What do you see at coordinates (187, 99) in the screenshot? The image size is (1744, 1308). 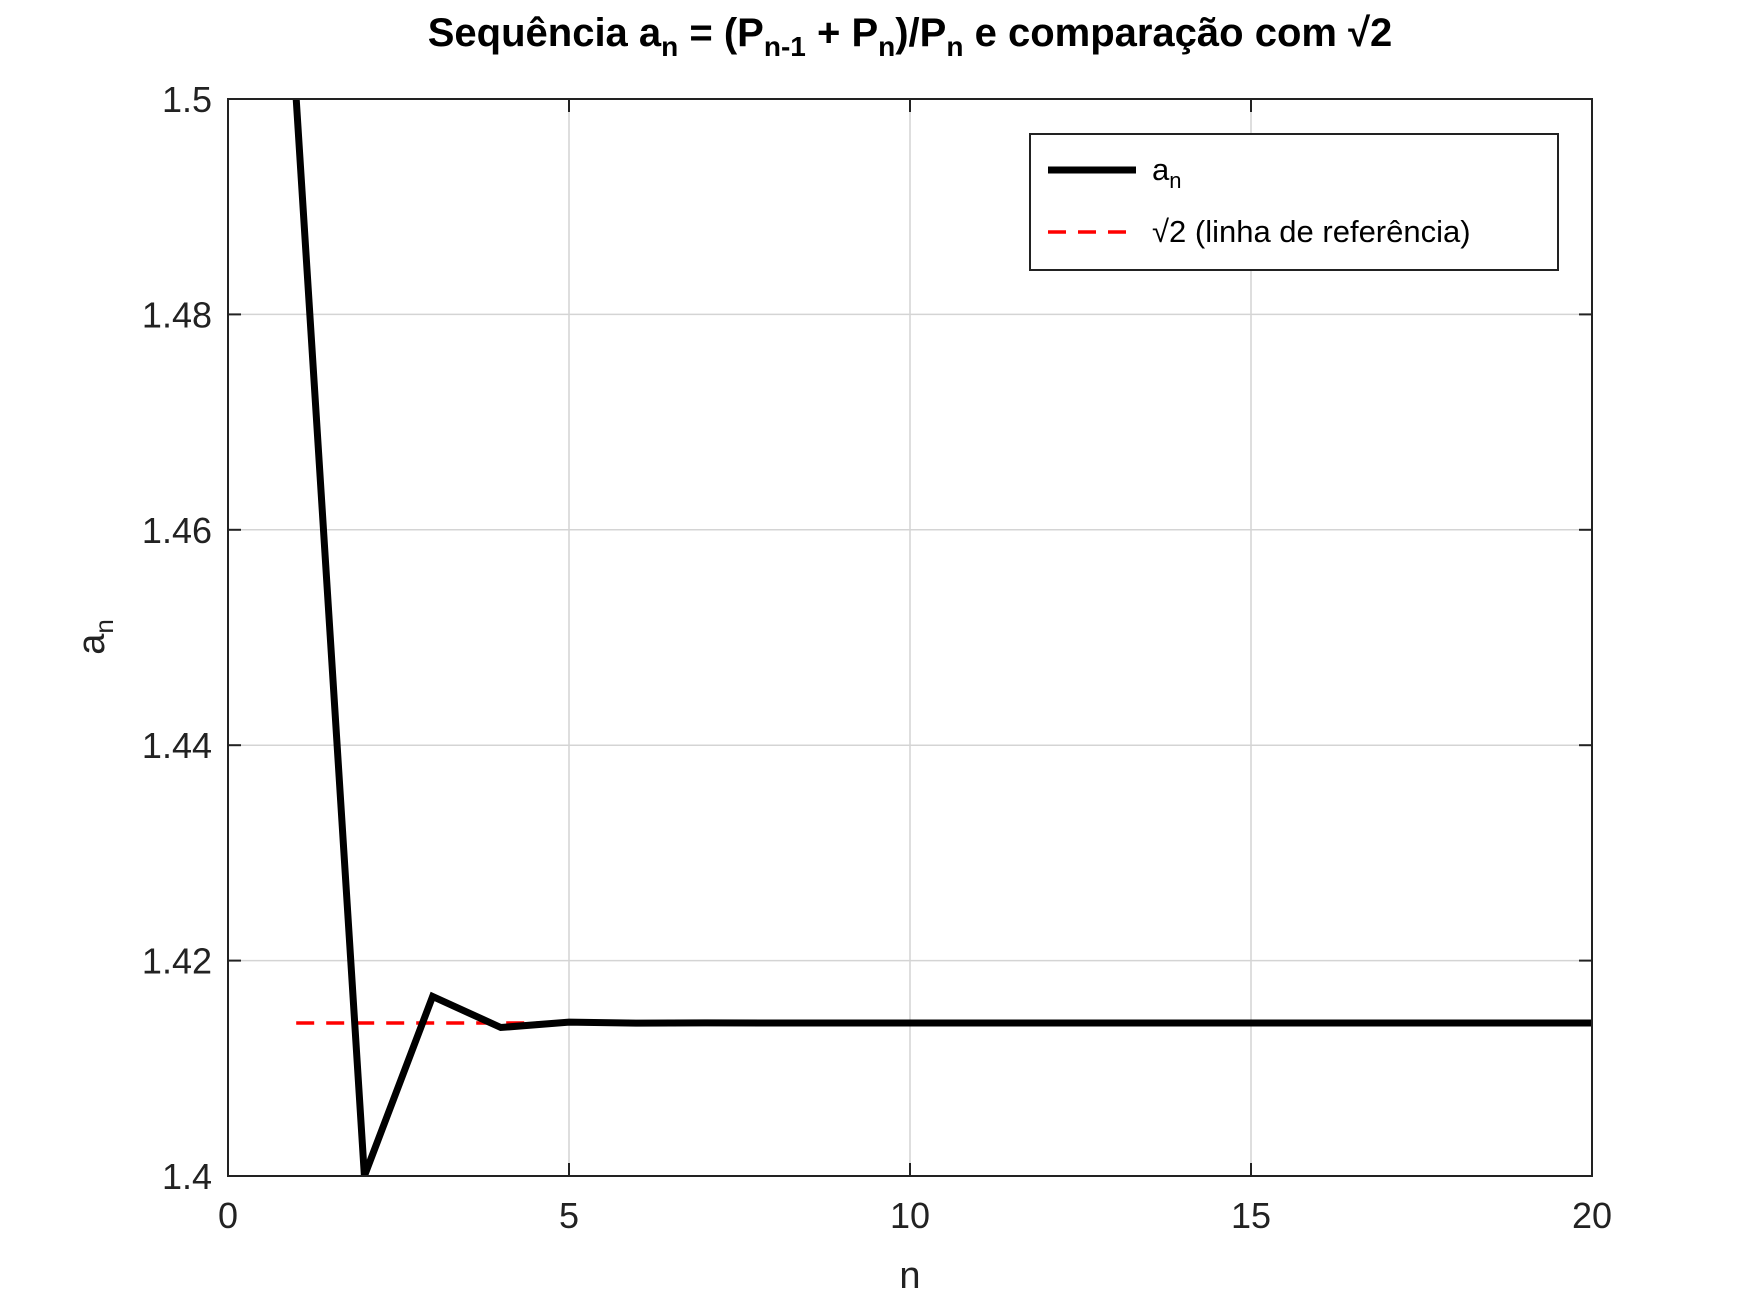 I see `y-tick-label: 1.5` at bounding box center [187, 99].